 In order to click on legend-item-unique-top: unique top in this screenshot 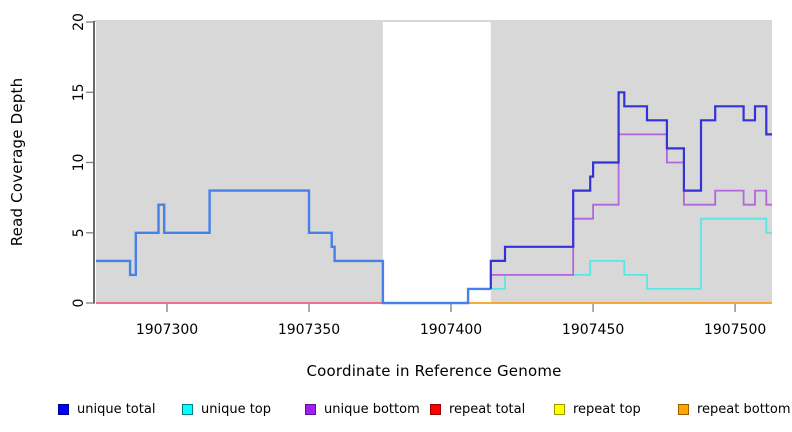, I will do `click(226, 409)`.